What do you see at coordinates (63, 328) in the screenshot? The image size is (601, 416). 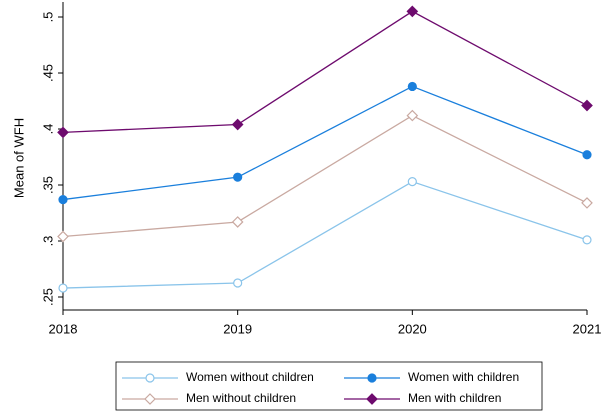 I see `x-tick-label: 2018` at bounding box center [63, 328].